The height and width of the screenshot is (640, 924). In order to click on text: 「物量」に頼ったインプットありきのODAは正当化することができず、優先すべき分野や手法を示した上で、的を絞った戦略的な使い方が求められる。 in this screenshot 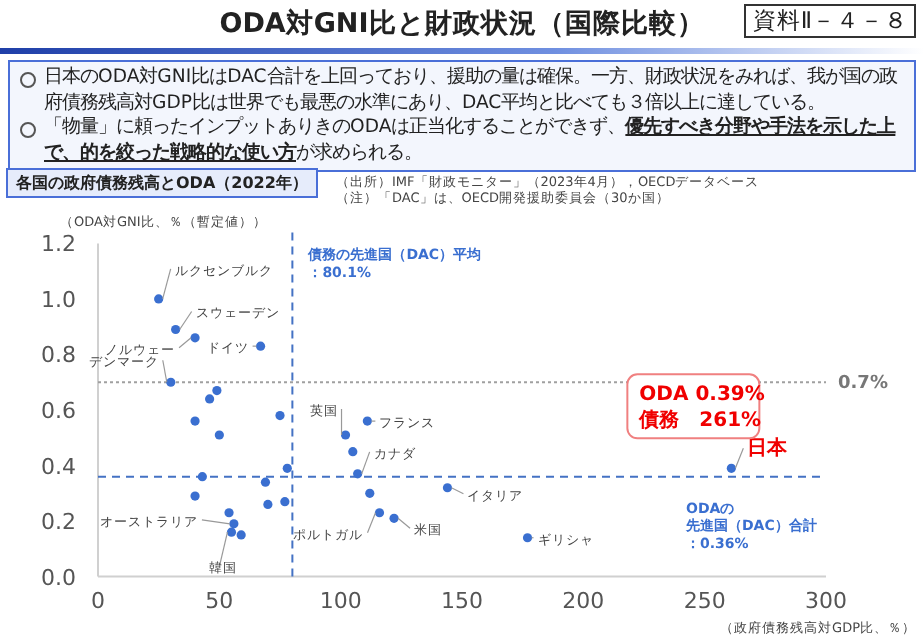, I will do `click(470, 139)`.